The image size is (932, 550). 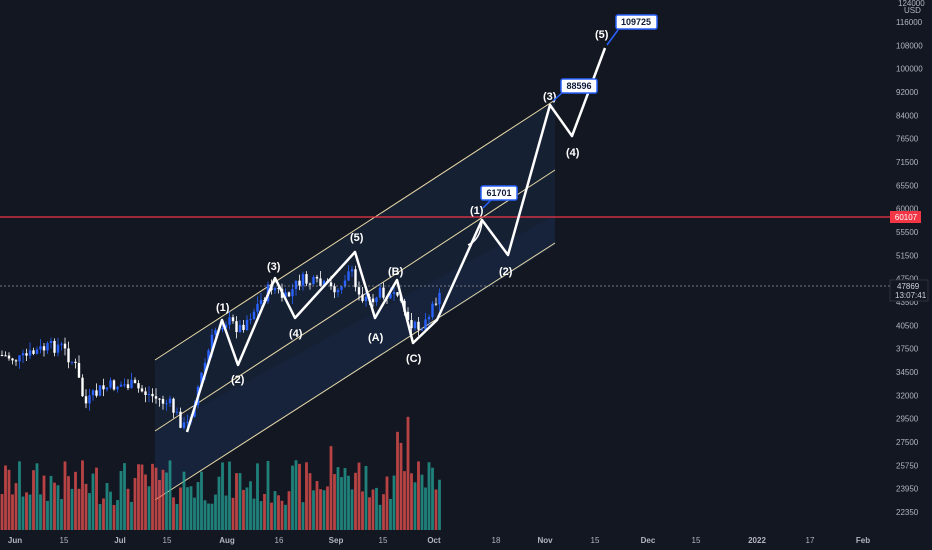 What do you see at coordinates (434, 540) in the screenshot?
I see `x-tick-label: Oct` at bounding box center [434, 540].